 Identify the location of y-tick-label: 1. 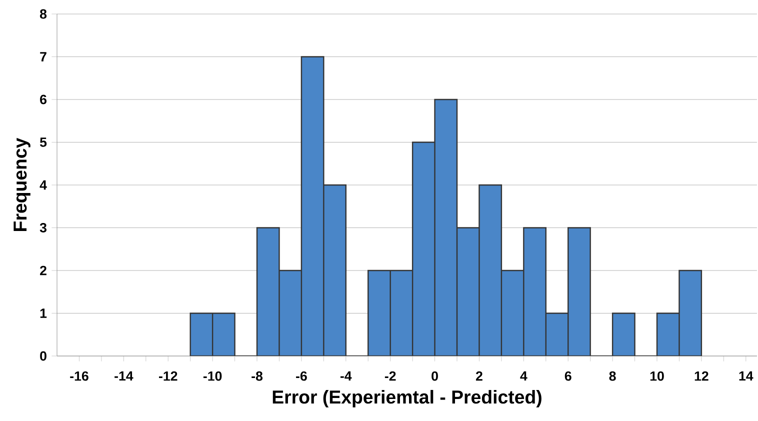
(43, 313).